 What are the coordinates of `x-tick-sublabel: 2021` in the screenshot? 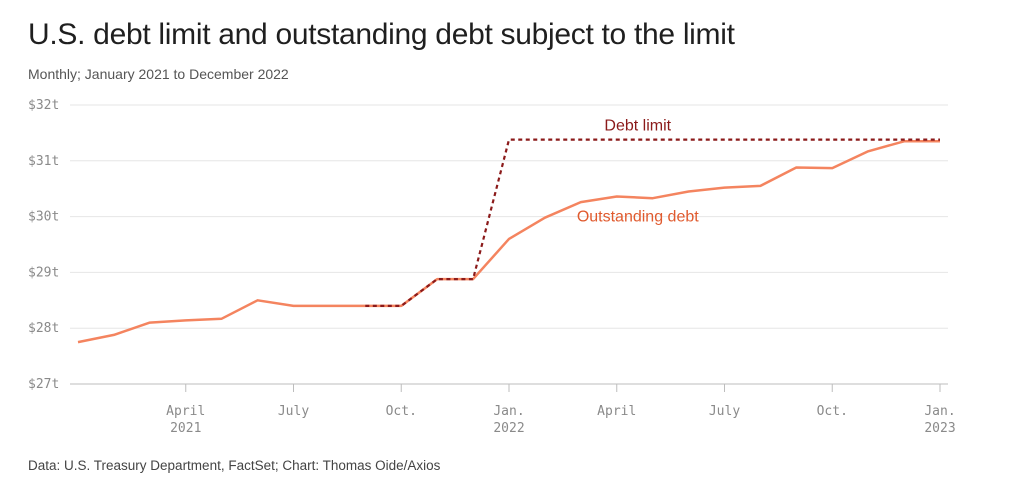 It's located at (185, 428).